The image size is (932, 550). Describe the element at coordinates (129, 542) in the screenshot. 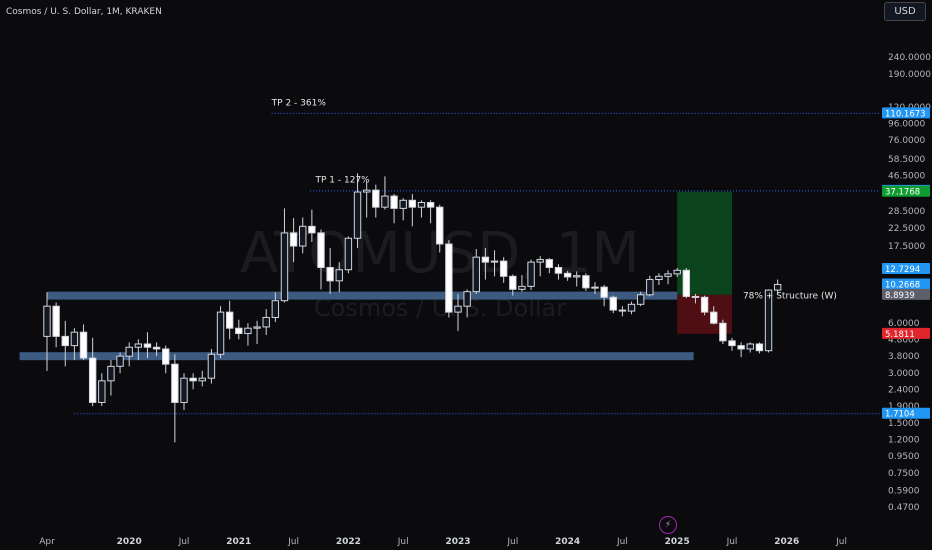

I see `x-tick-label: 2020` at that location.